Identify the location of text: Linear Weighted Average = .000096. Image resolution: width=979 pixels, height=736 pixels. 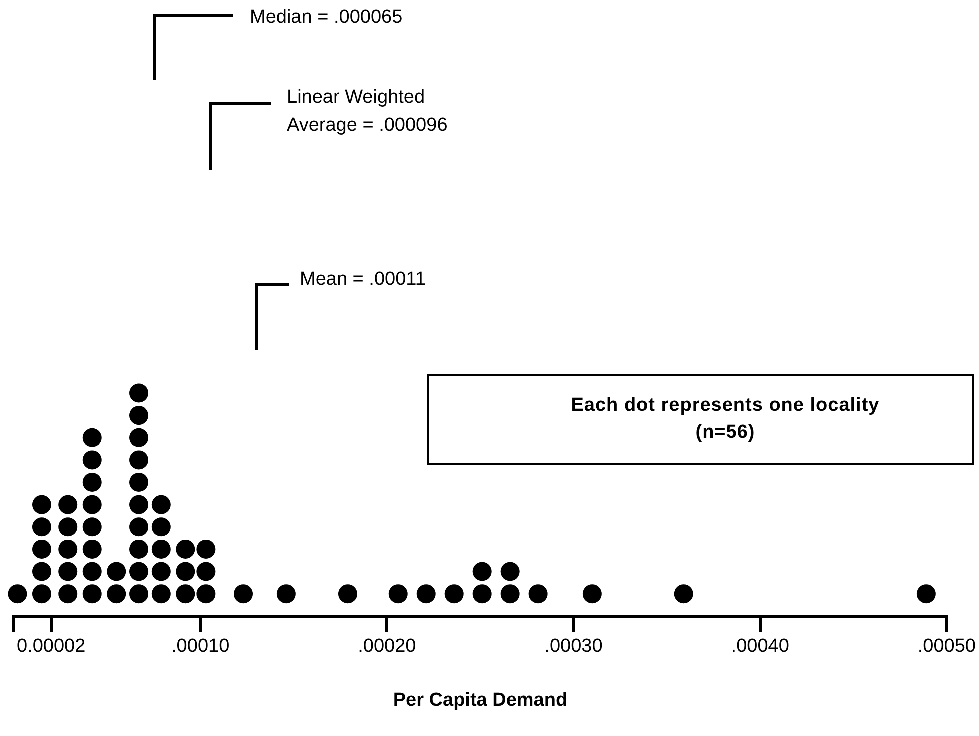
(367, 112).